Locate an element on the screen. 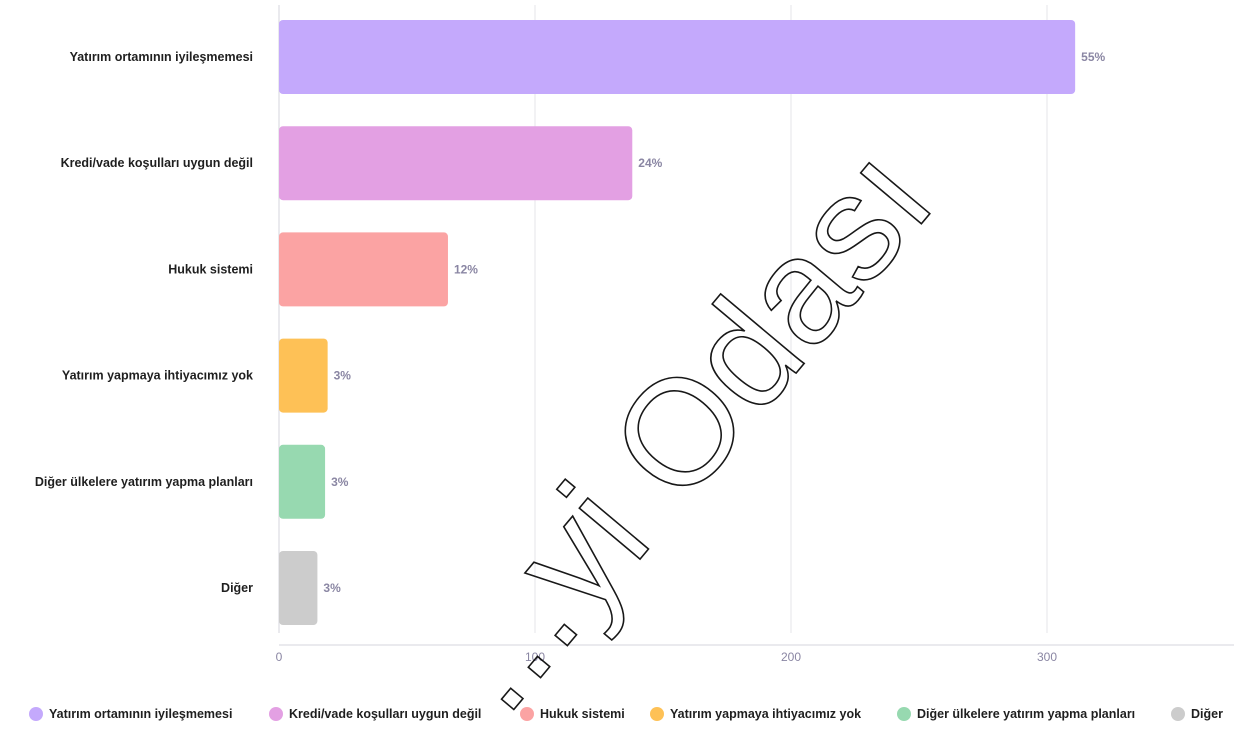 The width and height of the screenshot is (1243, 731). data-label: 12% is located at coordinates (466, 269).